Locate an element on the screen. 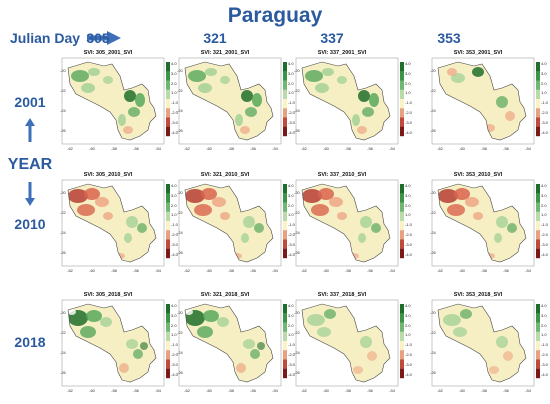  x-tick-label: -58 is located at coordinates (348, 148).